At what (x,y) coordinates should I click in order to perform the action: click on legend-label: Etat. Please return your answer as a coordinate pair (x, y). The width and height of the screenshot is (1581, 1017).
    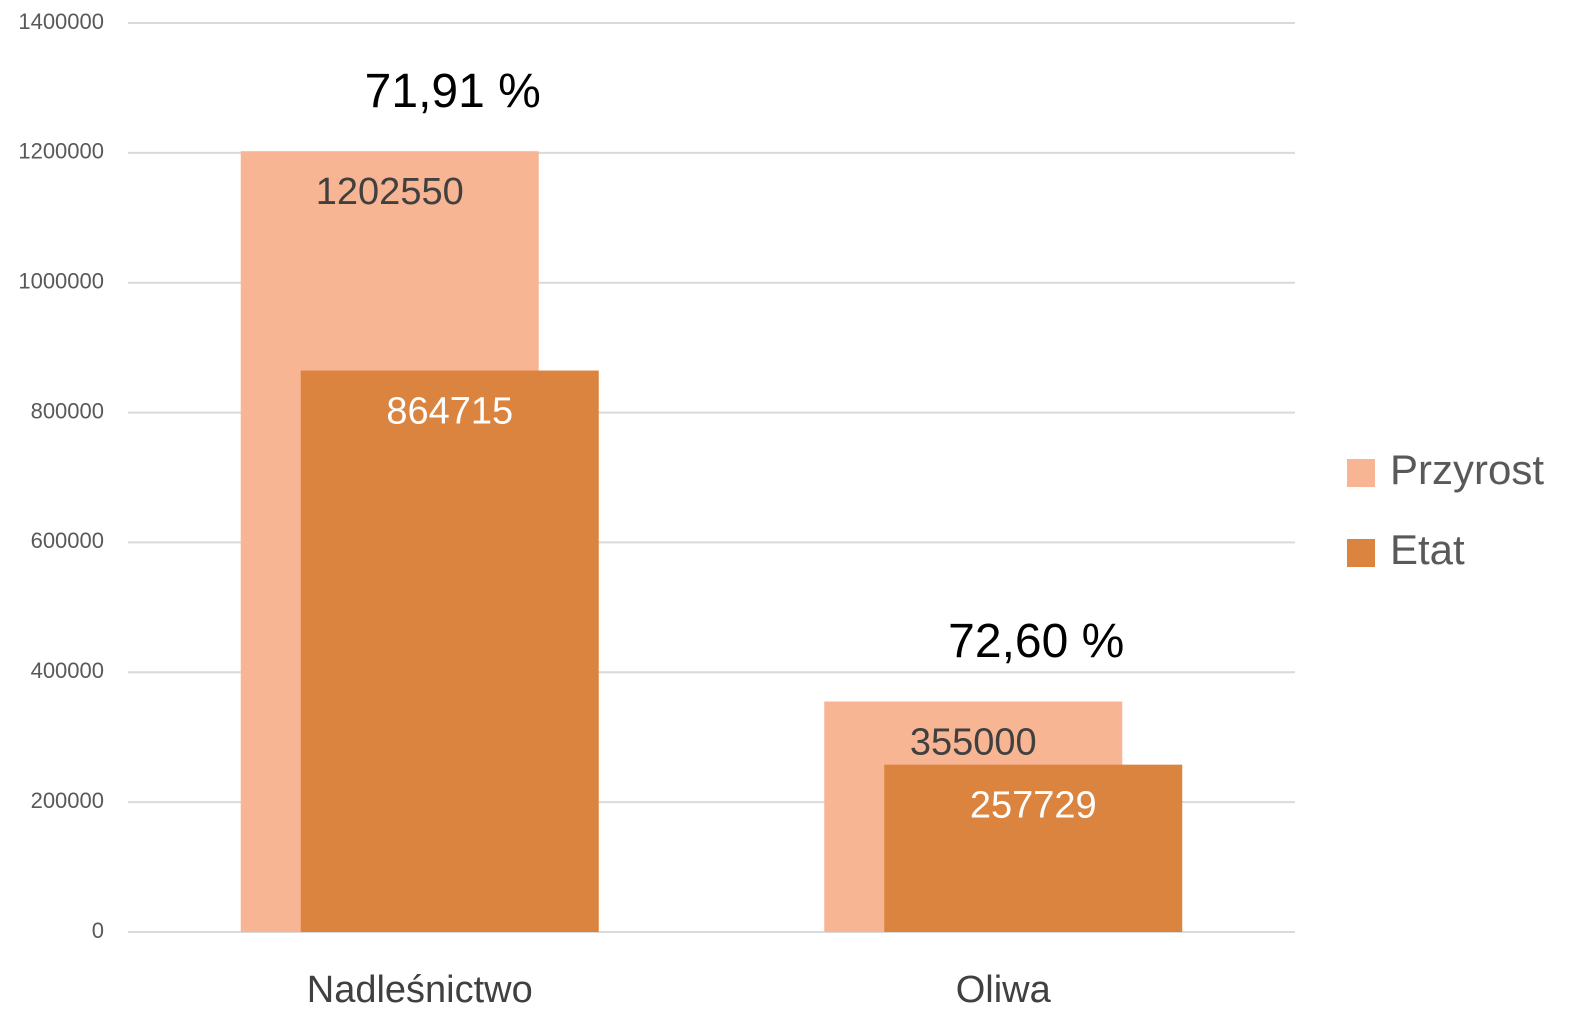
    Looking at the image, I should click on (1427, 549).